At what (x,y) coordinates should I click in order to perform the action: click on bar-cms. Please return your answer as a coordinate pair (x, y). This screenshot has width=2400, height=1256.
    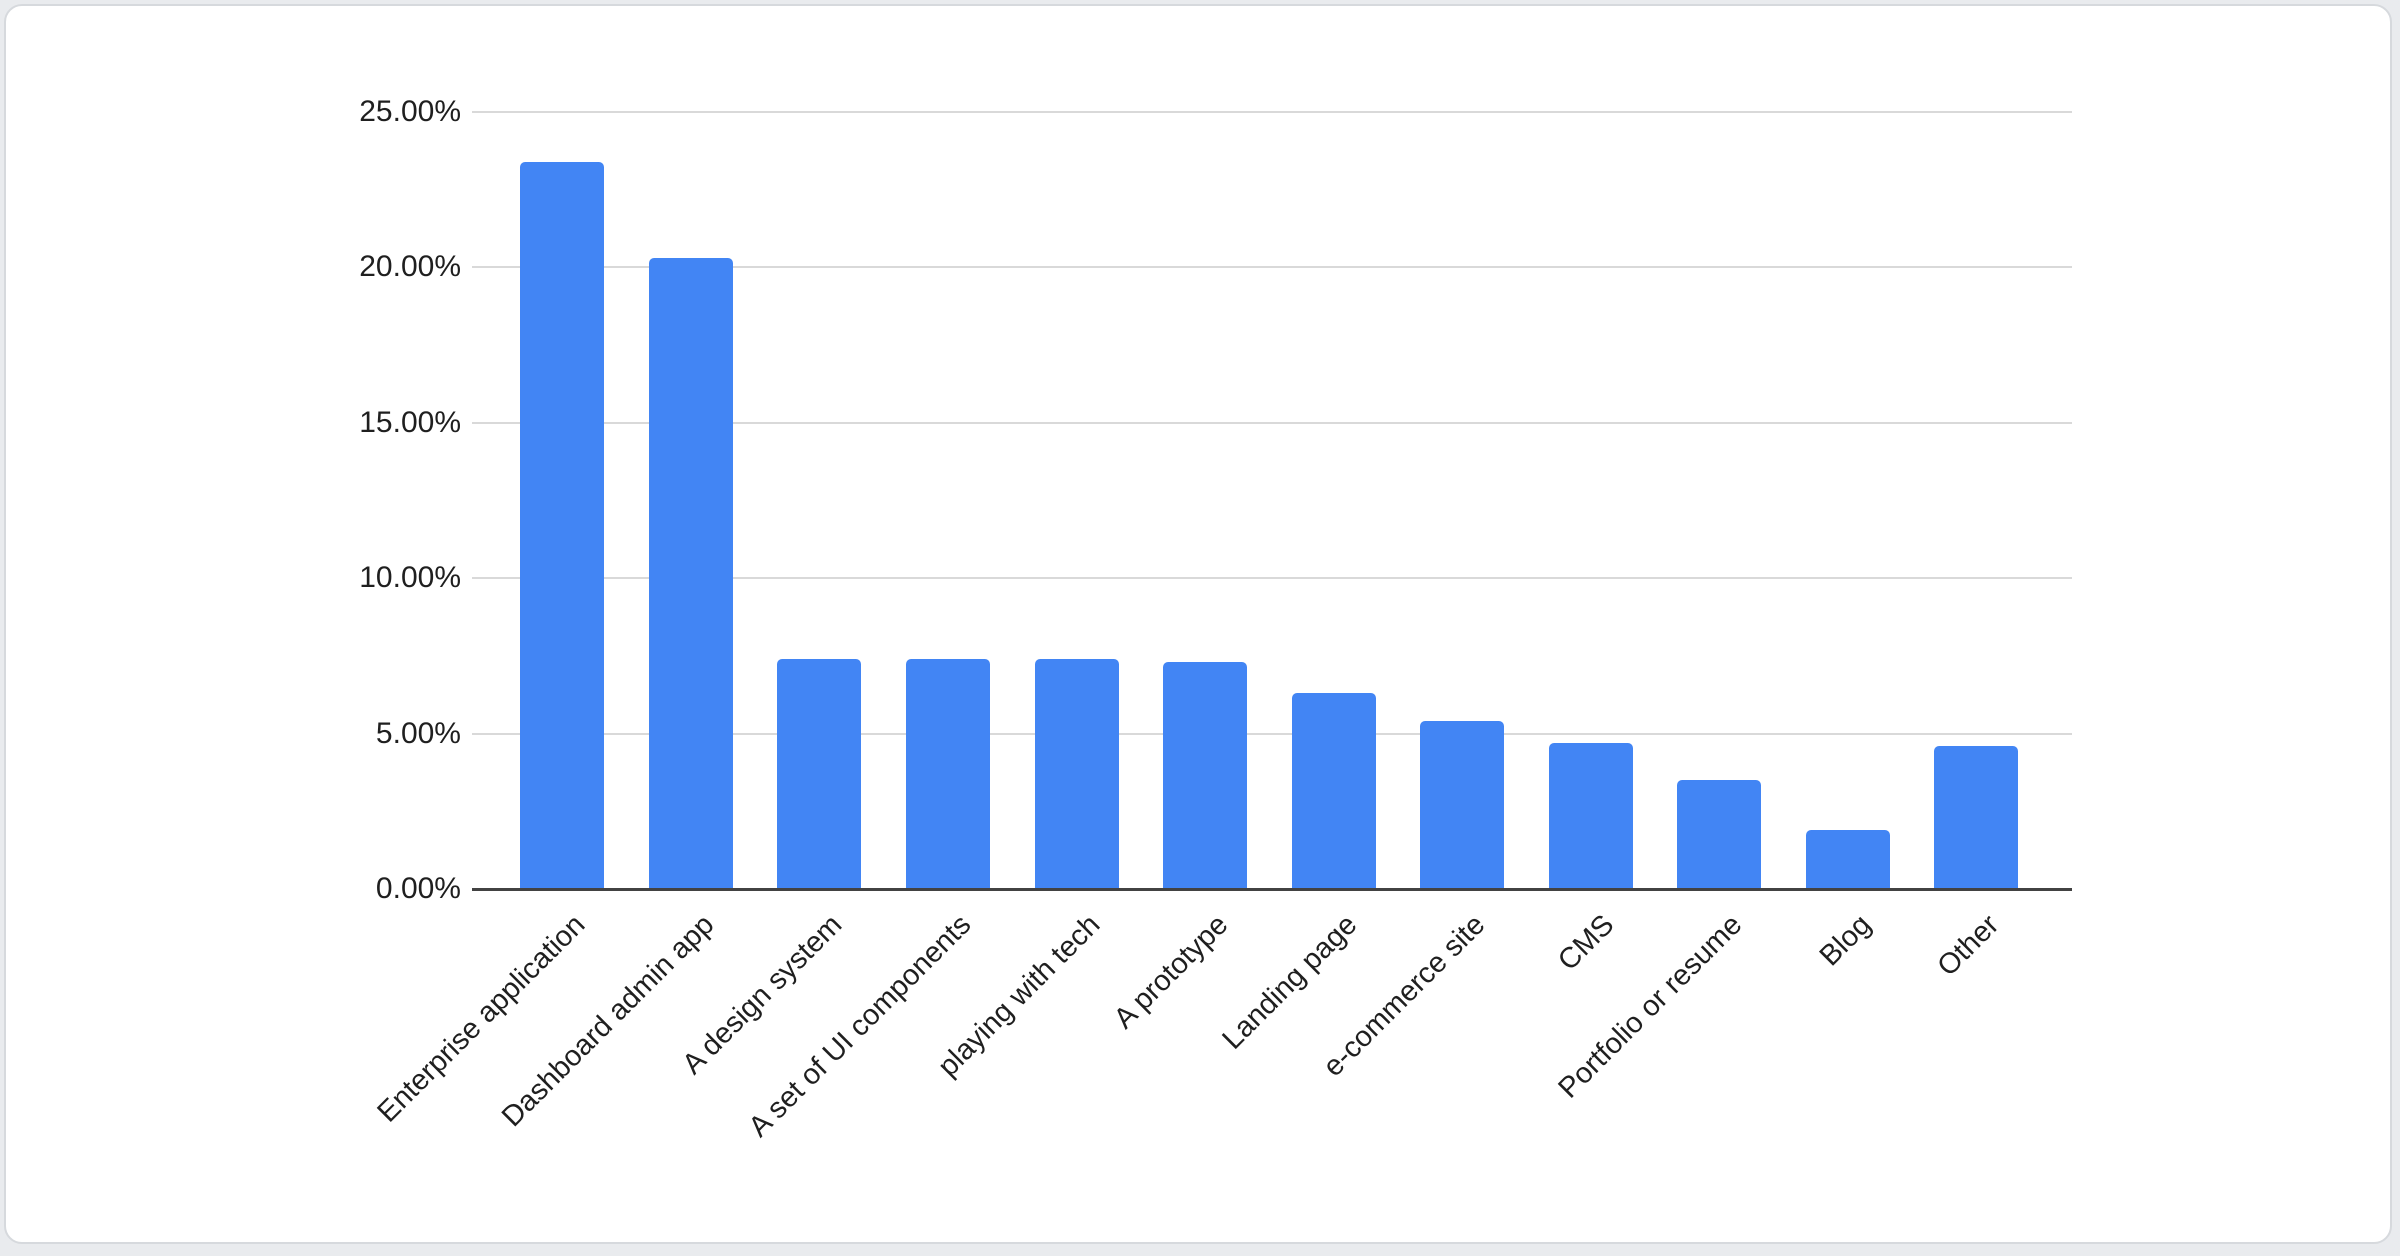
    Looking at the image, I should click on (1590, 815).